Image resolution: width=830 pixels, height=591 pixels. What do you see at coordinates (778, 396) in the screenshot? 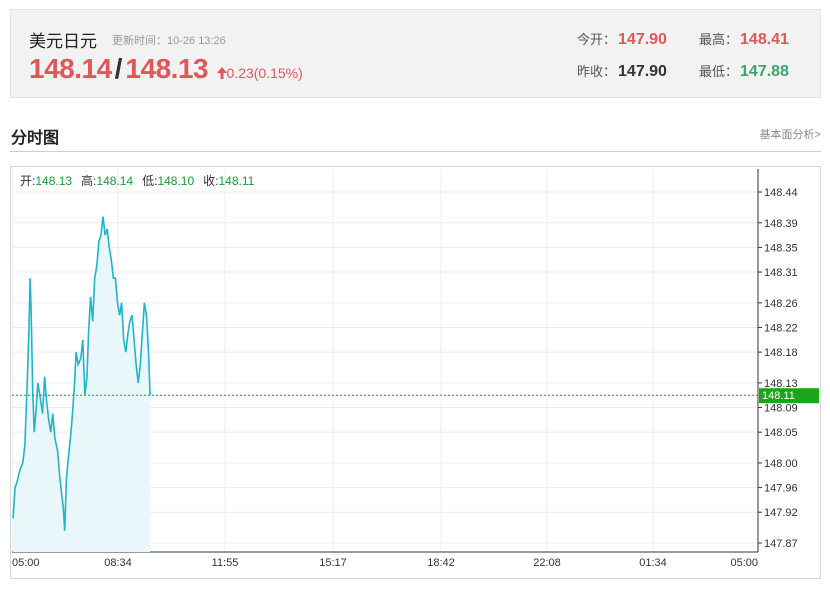
I see `last-price-label: 148.11` at bounding box center [778, 396].